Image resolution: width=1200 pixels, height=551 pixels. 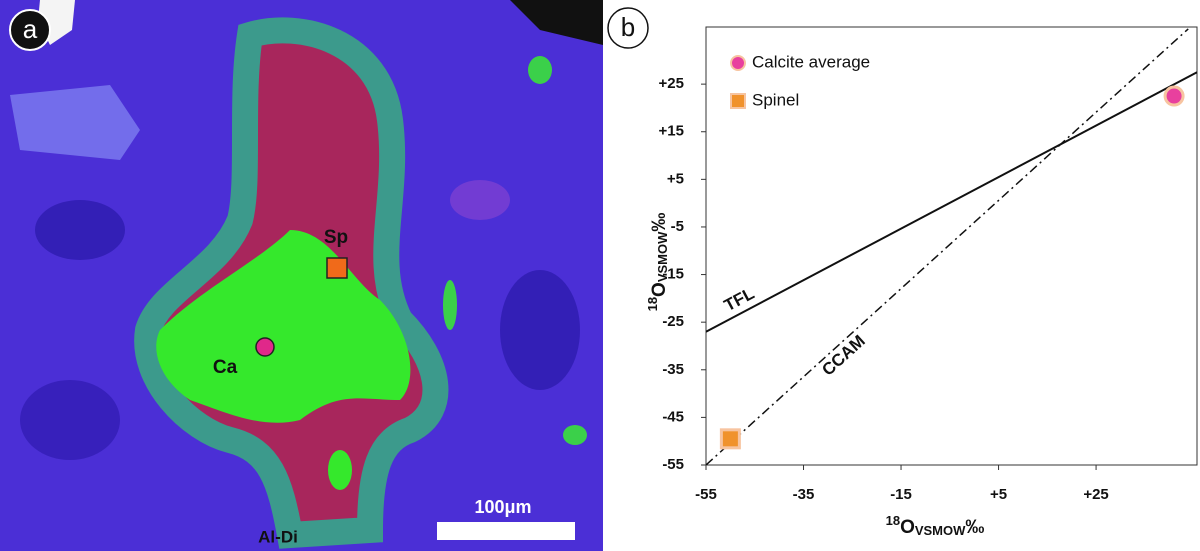 I want to click on scale-bar, so click(x=506, y=531).